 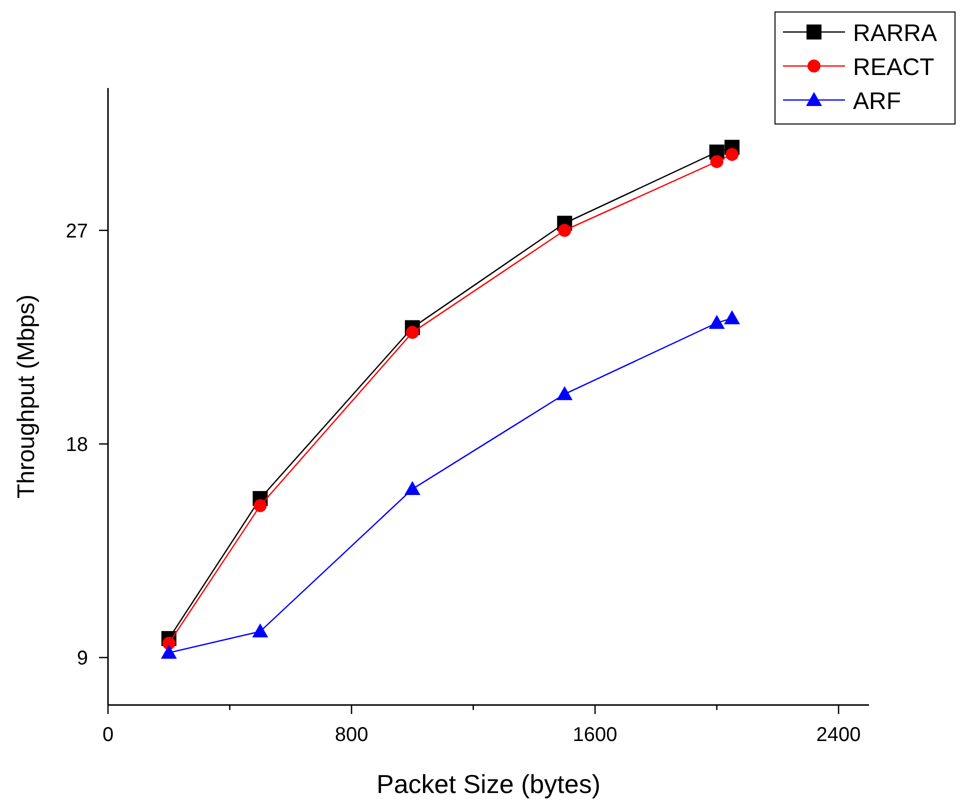 I want to click on legend-label: REACT, so click(x=894, y=67).